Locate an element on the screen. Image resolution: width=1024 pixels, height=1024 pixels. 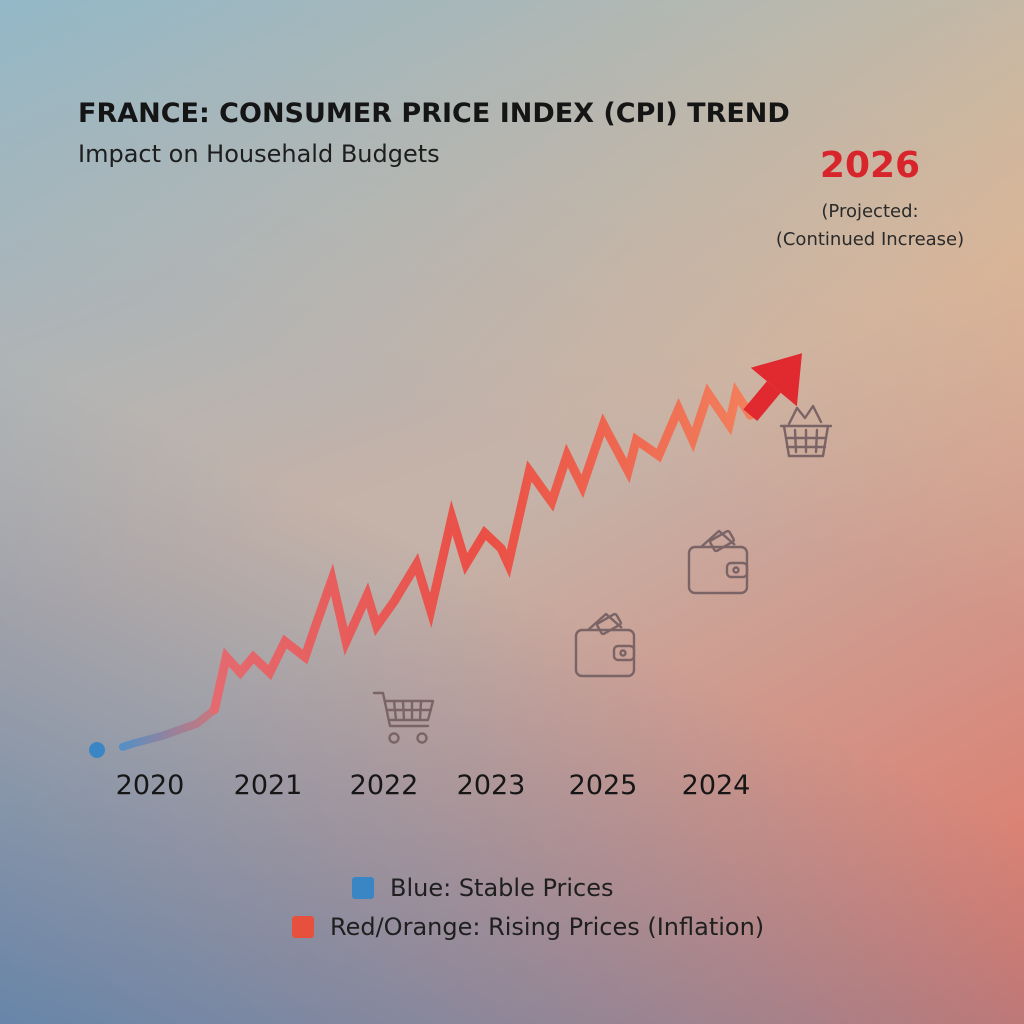
series-line-stable-prices is located at coordinates (168, 728).